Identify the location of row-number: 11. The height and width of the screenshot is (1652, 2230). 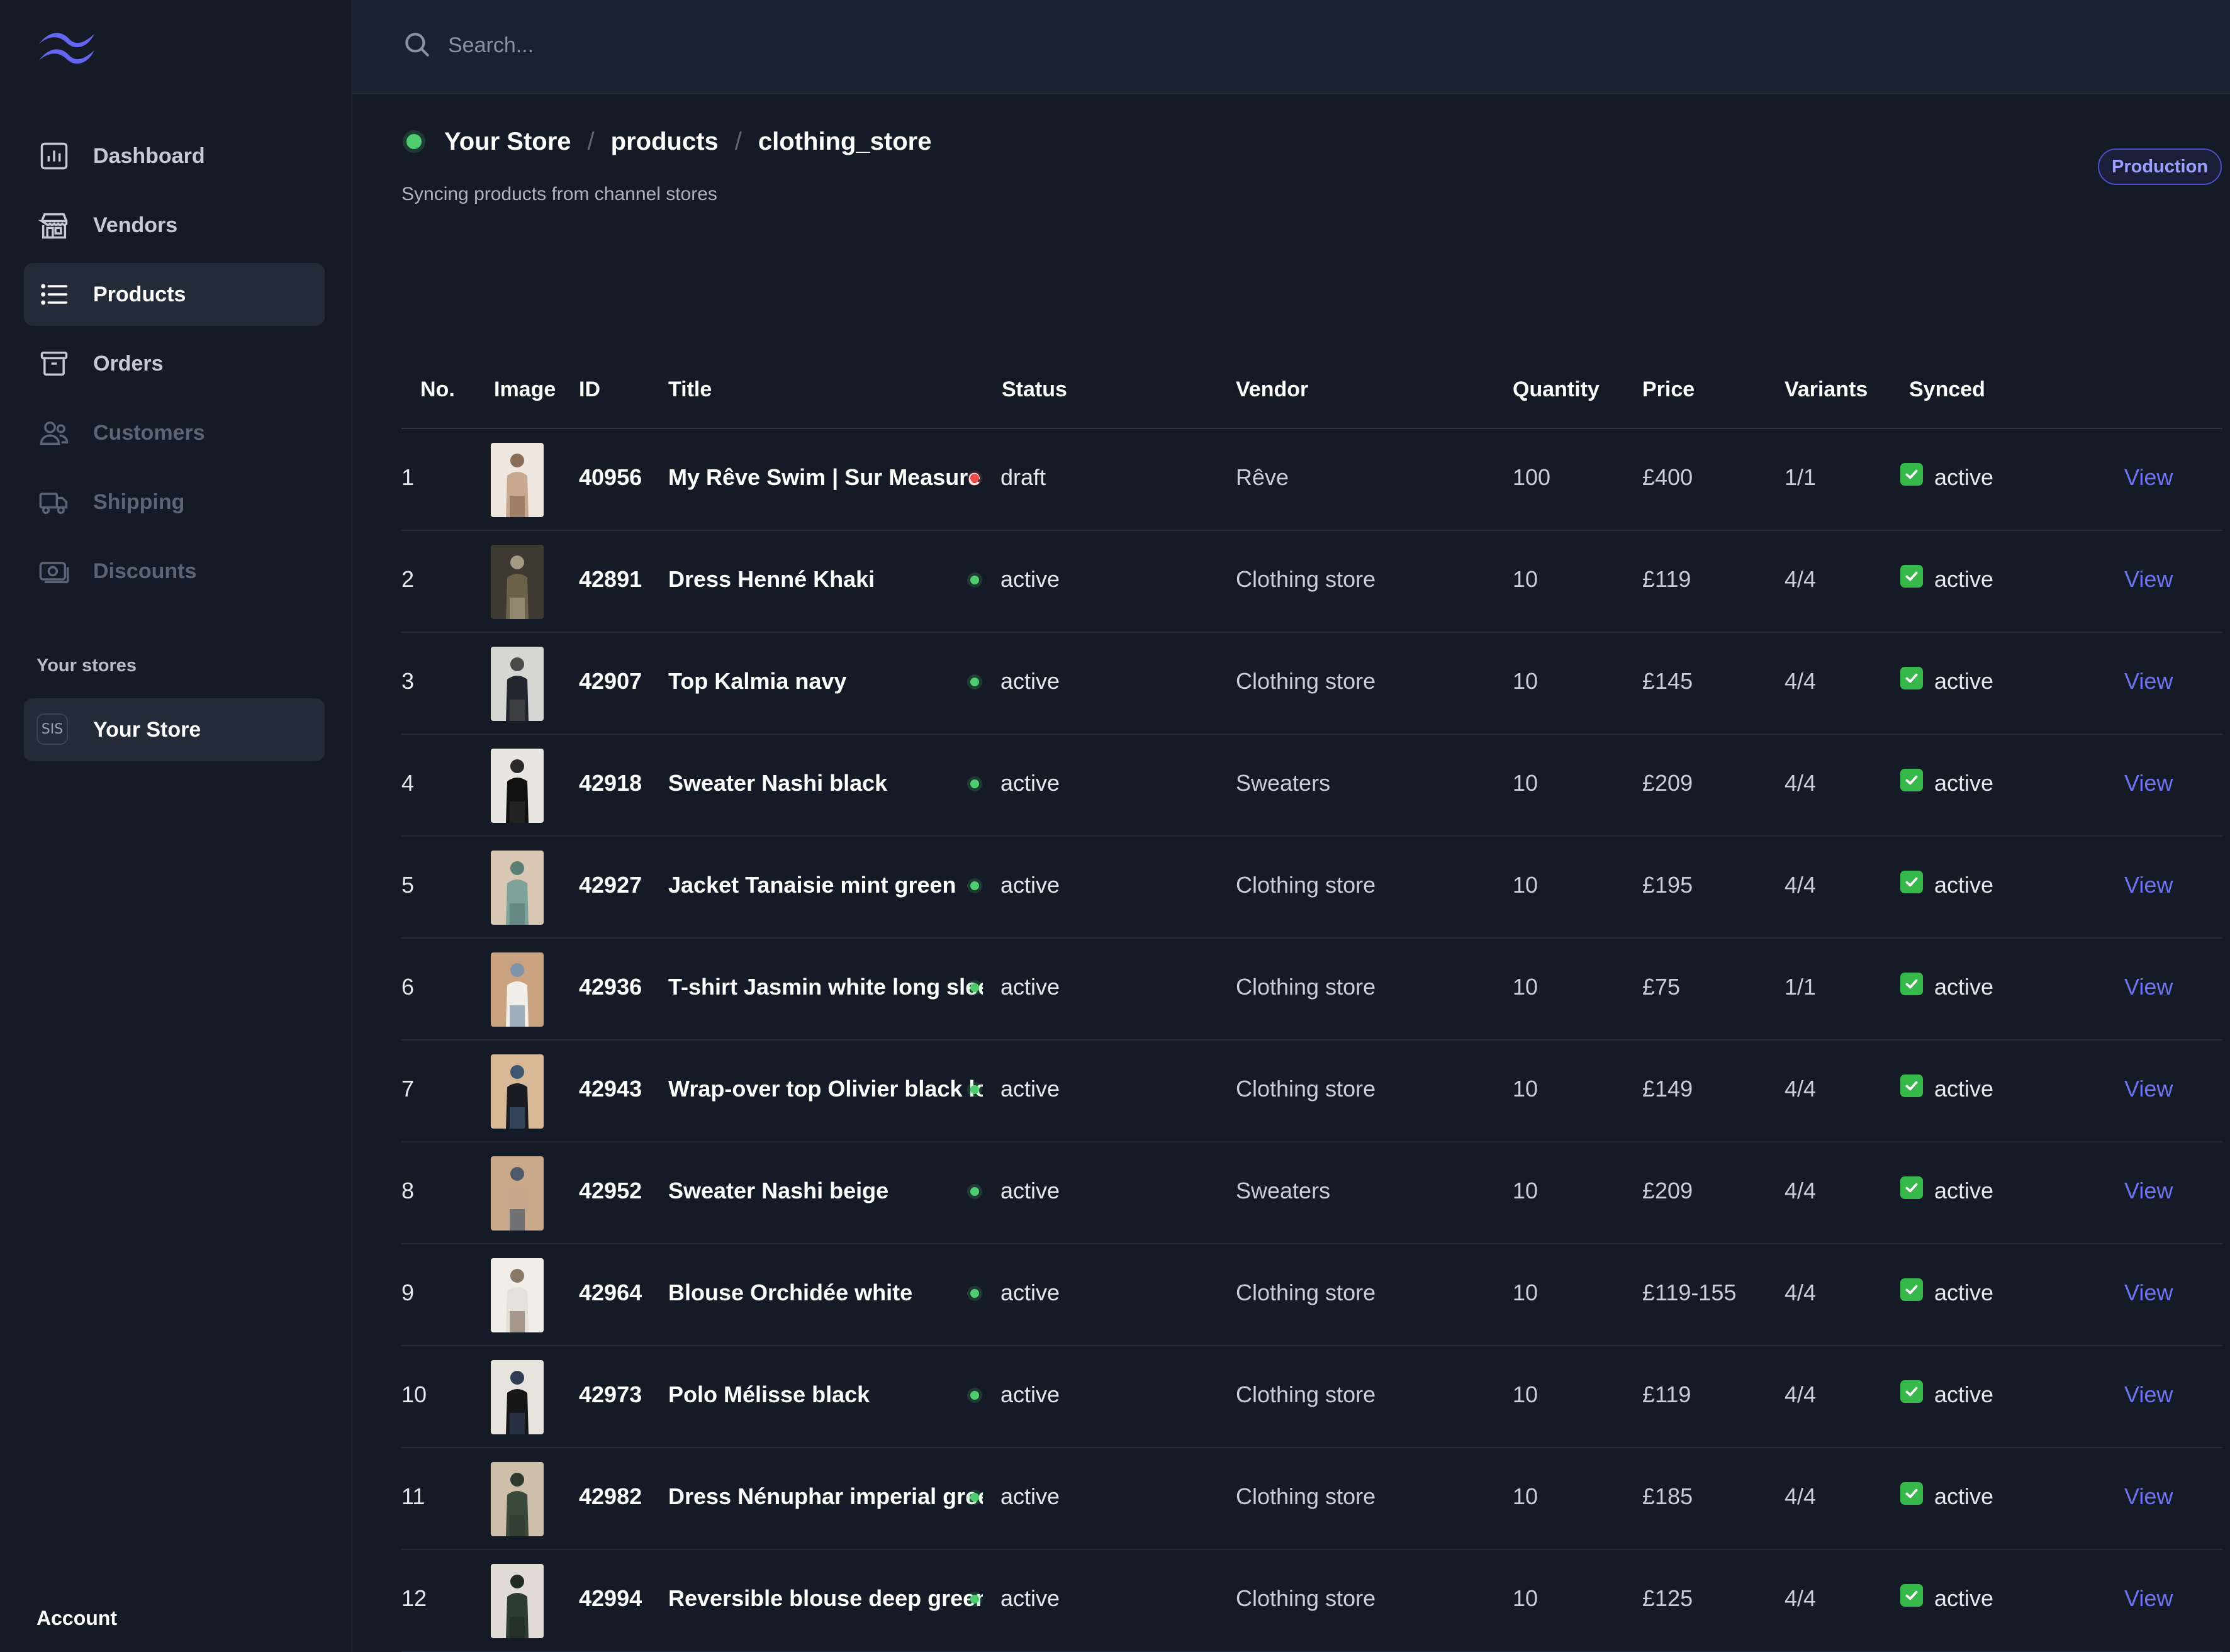
(413, 1496).